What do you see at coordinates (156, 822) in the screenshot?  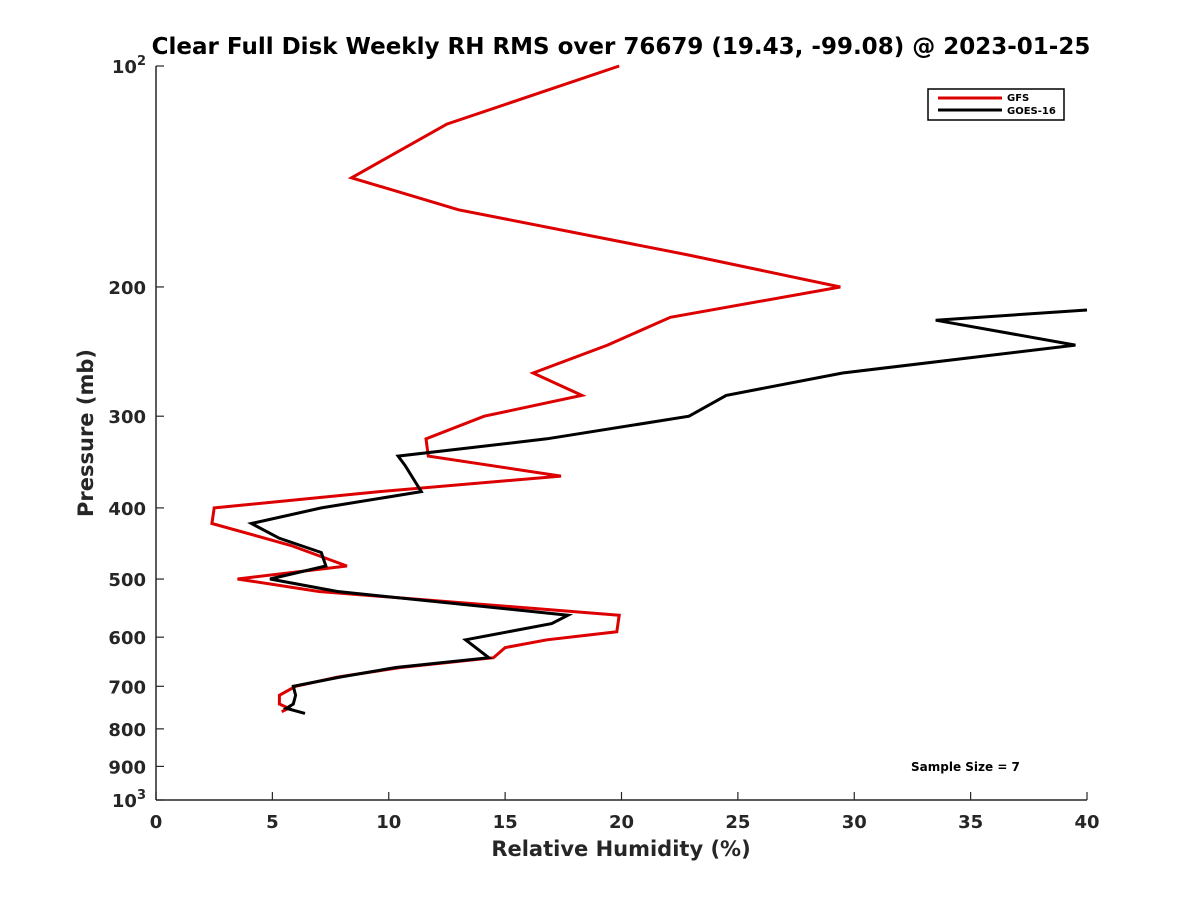 I see `x-tick-label: 0` at bounding box center [156, 822].